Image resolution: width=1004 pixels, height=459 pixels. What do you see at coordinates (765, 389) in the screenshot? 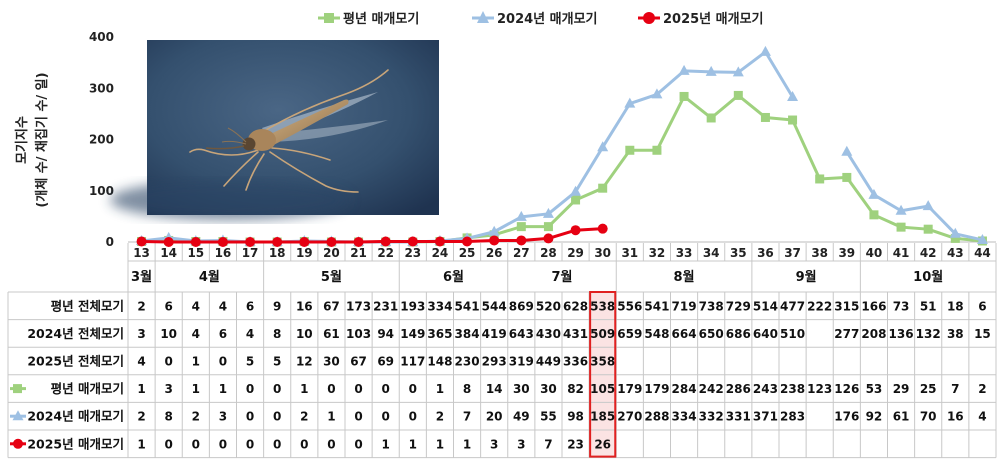
I see `table-cell: 243` at bounding box center [765, 389].